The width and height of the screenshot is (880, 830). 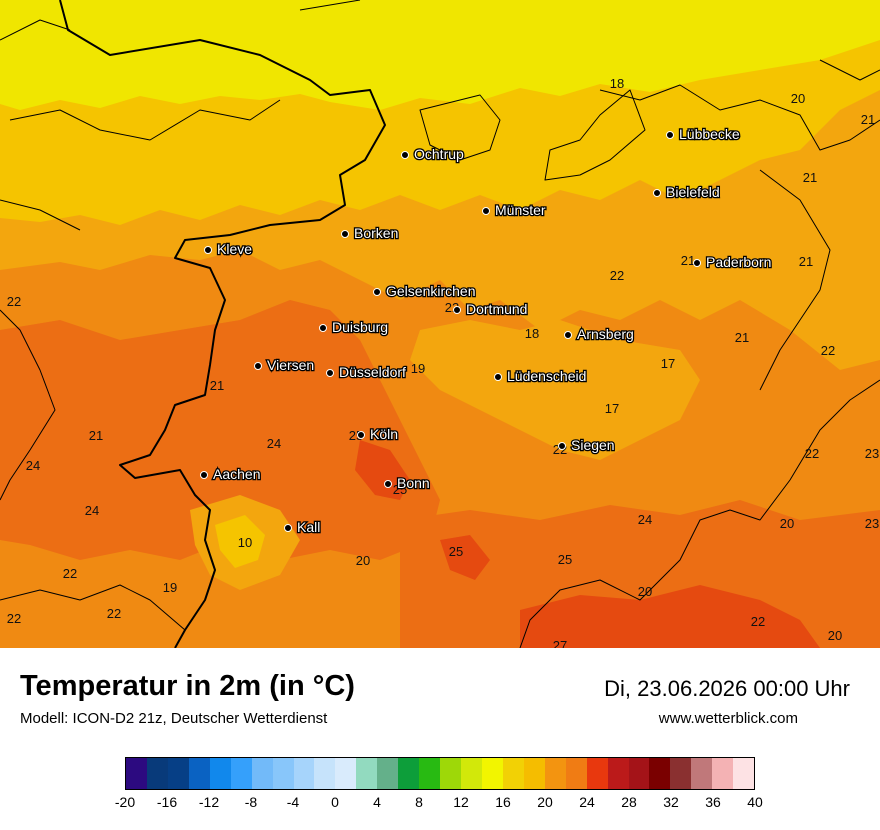 What do you see at coordinates (738, 262) in the screenshot?
I see `city-label: Paderborn` at bounding box center [738, 262].